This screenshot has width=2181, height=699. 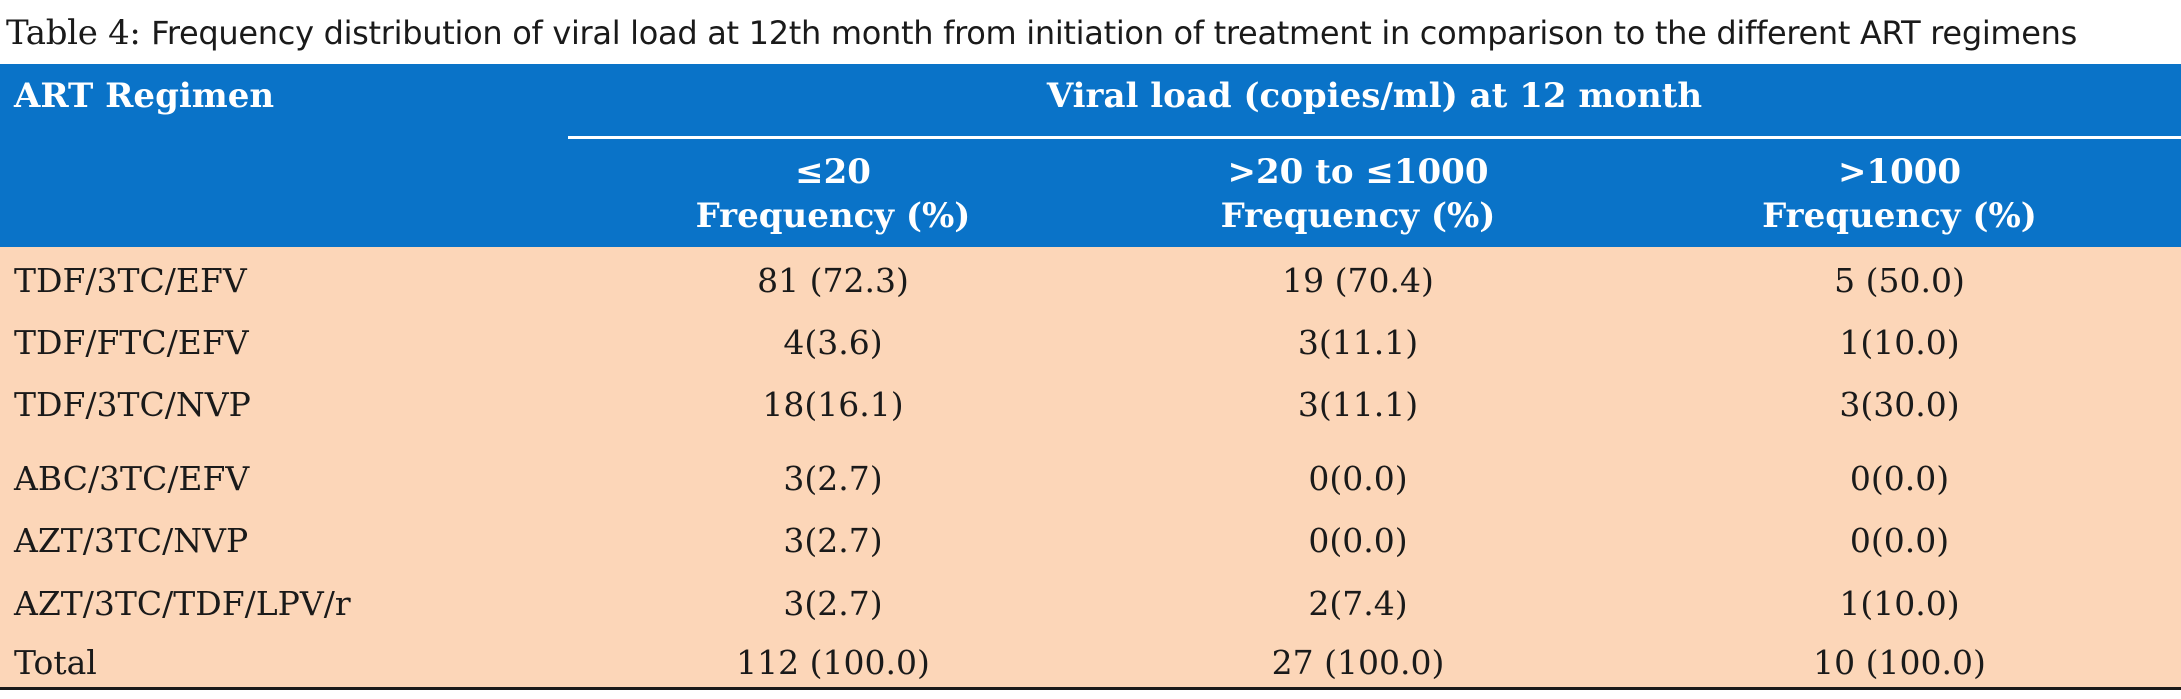 What do you see at coordinates (132, 404) in the screenshot?
I see `regimen-cell: TDF/3TC/NVP` at bounding box center [132, 404].